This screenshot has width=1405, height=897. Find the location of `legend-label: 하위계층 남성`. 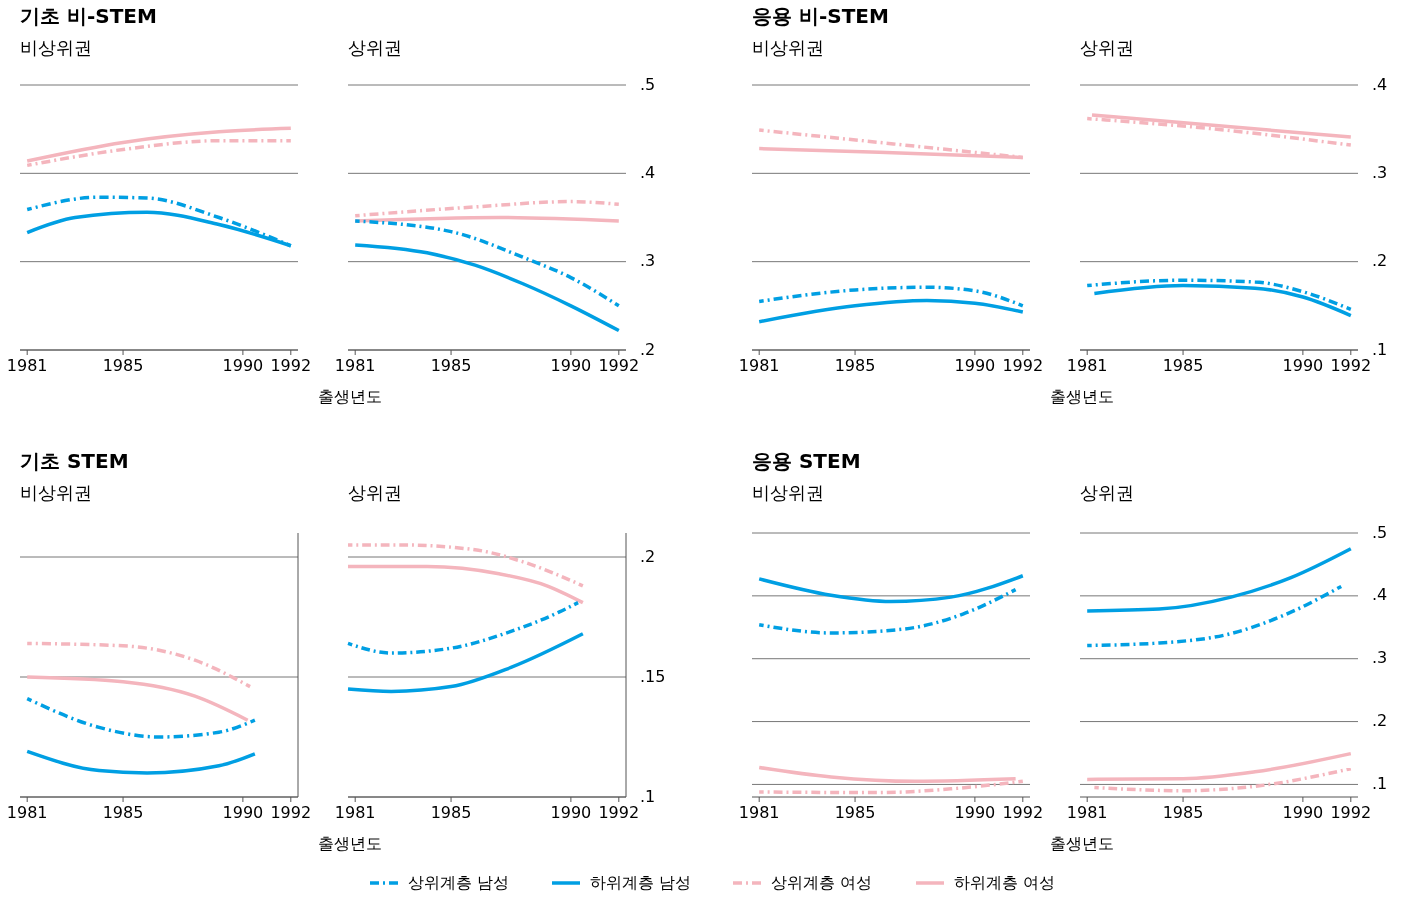

legend-label: 하위계층 남성 is located at coordinates (641, 882).